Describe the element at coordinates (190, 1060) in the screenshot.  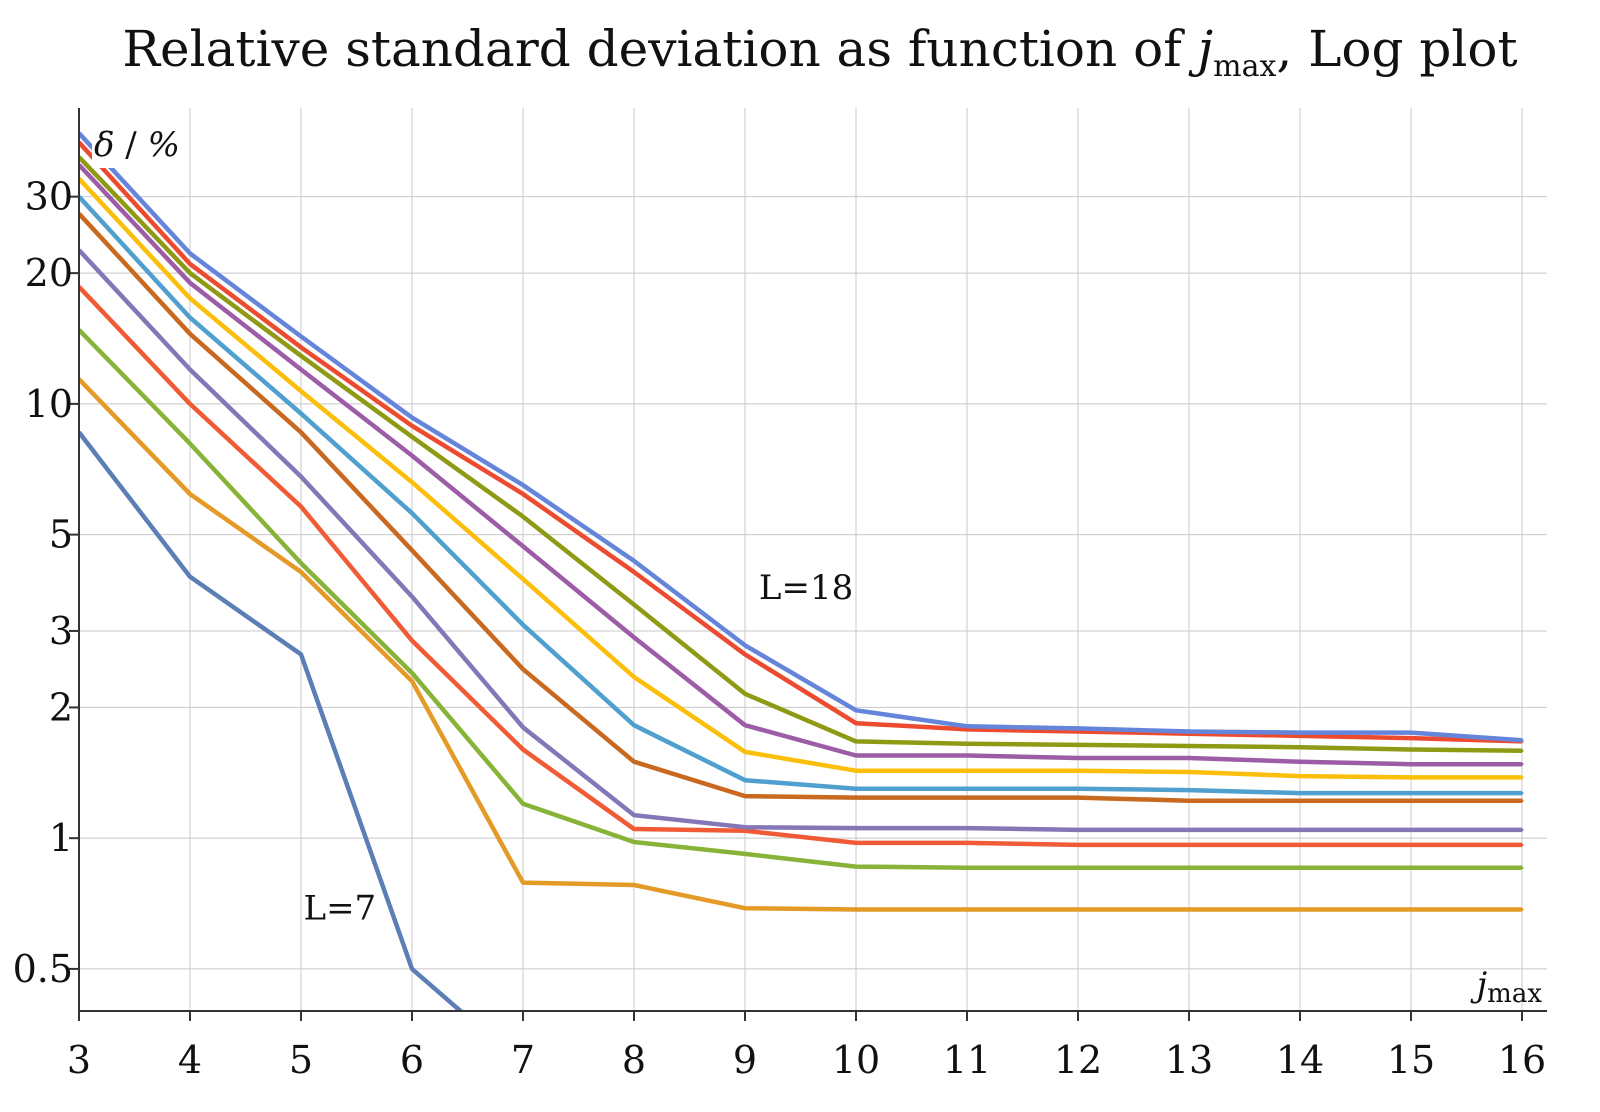
I see `x-tick-label: 4` at that location.